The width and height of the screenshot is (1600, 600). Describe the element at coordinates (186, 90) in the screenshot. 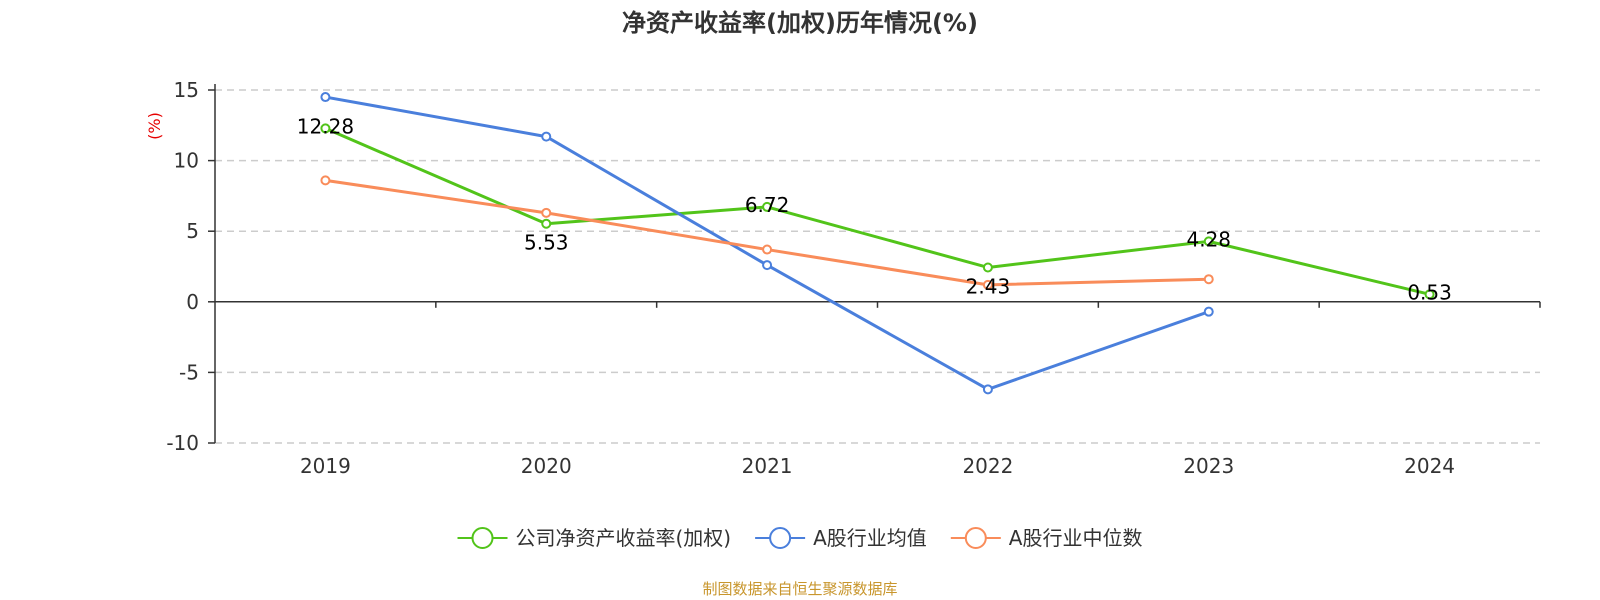

I see `y-tick-label: 15` at that location.